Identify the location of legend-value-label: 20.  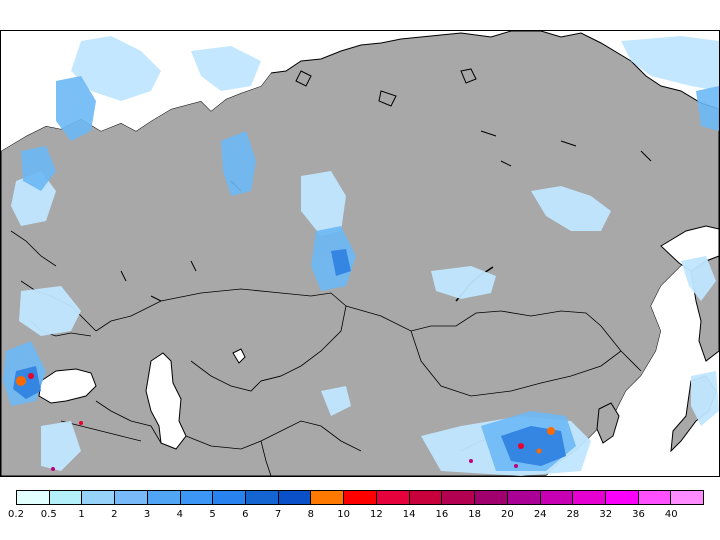
(507, 514).